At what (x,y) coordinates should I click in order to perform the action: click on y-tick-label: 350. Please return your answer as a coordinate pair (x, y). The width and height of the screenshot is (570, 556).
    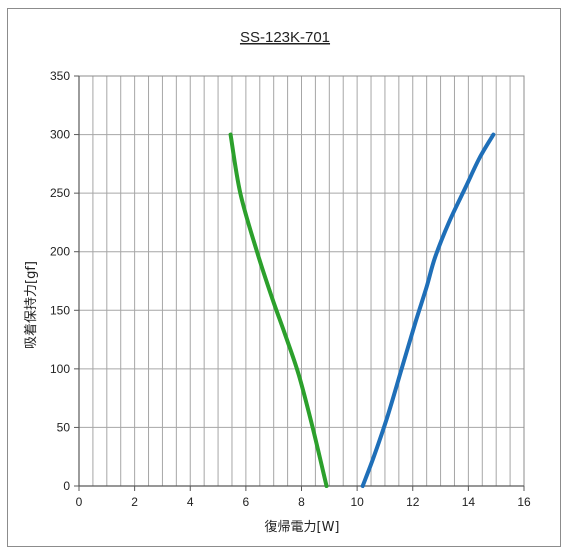
    Looking at the image, I should click on (60, 76).